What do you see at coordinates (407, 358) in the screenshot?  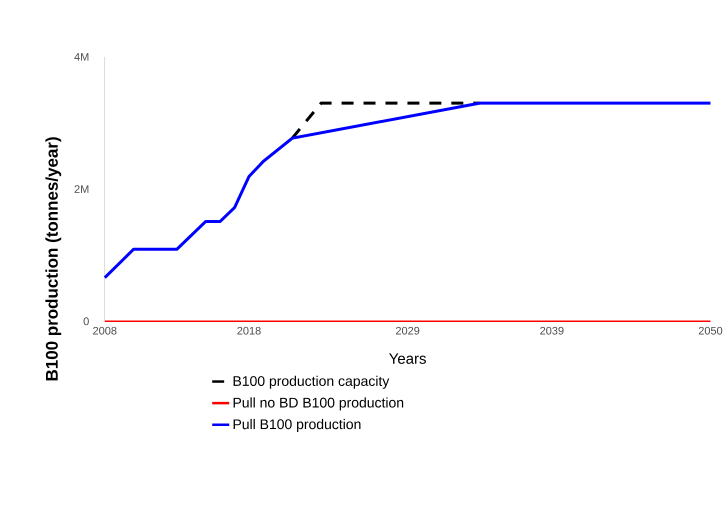 I see `x-axis-title: Years` at bounding box center [407, 358].